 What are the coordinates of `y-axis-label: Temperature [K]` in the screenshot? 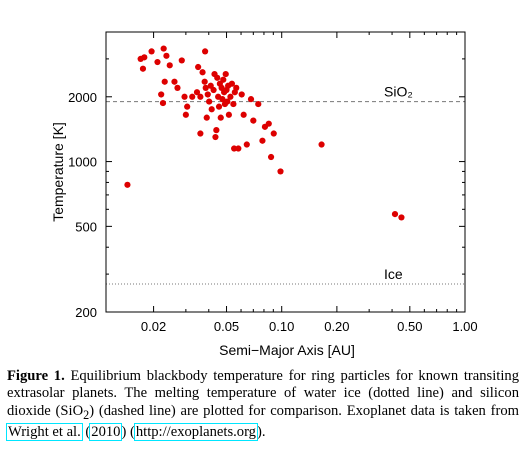 It's located at (58, 172).